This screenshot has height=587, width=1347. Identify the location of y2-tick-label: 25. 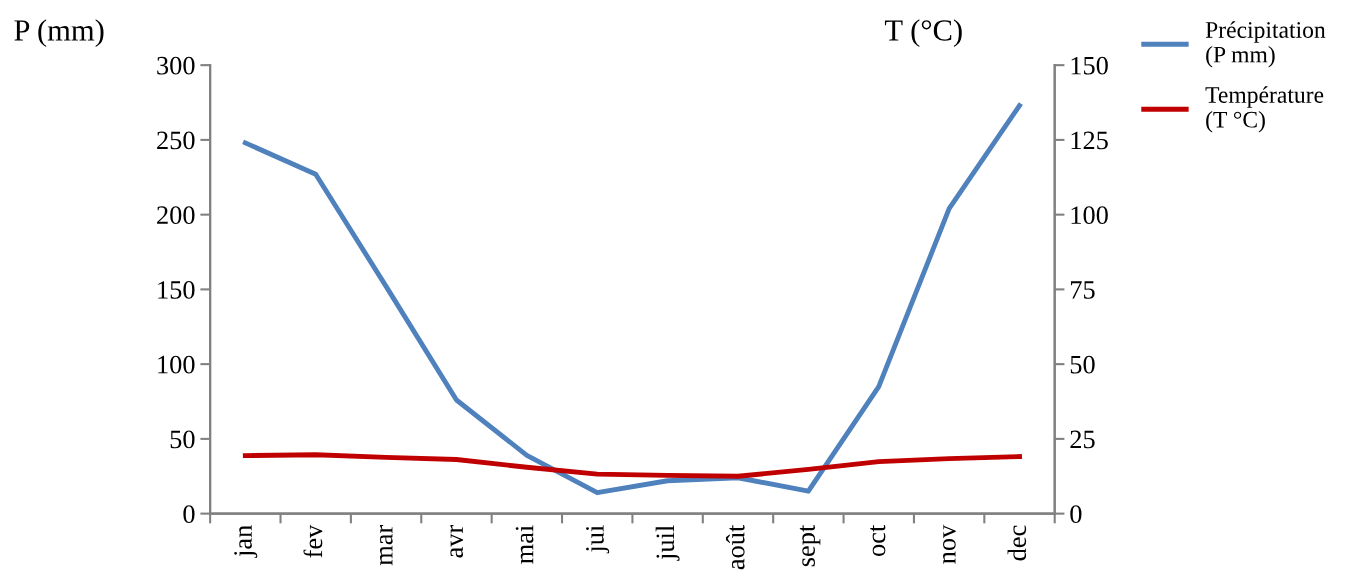
(1082, 439).